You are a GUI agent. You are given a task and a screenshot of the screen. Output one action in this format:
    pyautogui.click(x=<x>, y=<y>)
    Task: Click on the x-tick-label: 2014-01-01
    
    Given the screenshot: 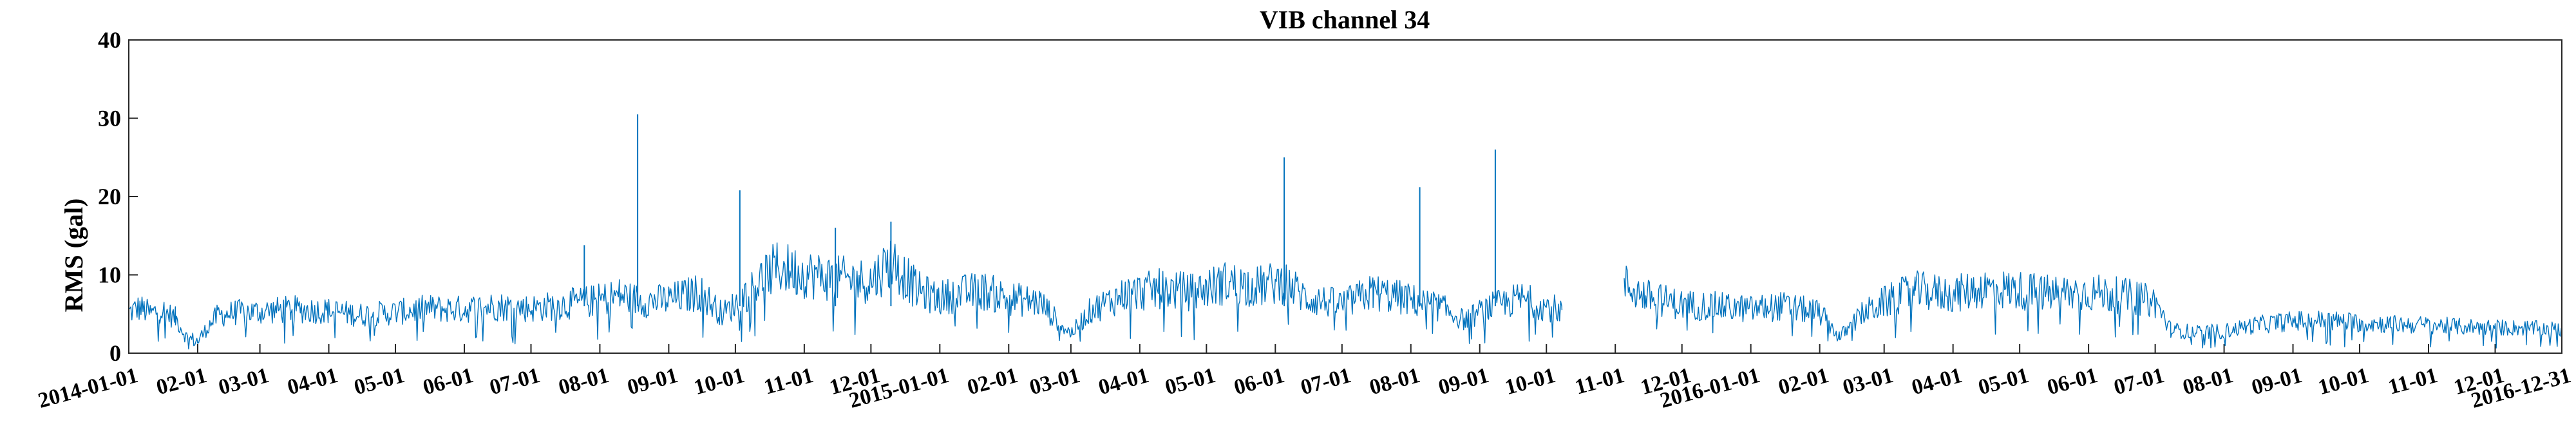 What is the action you would take?
    pyautogui.click(x=87, y=388)
    